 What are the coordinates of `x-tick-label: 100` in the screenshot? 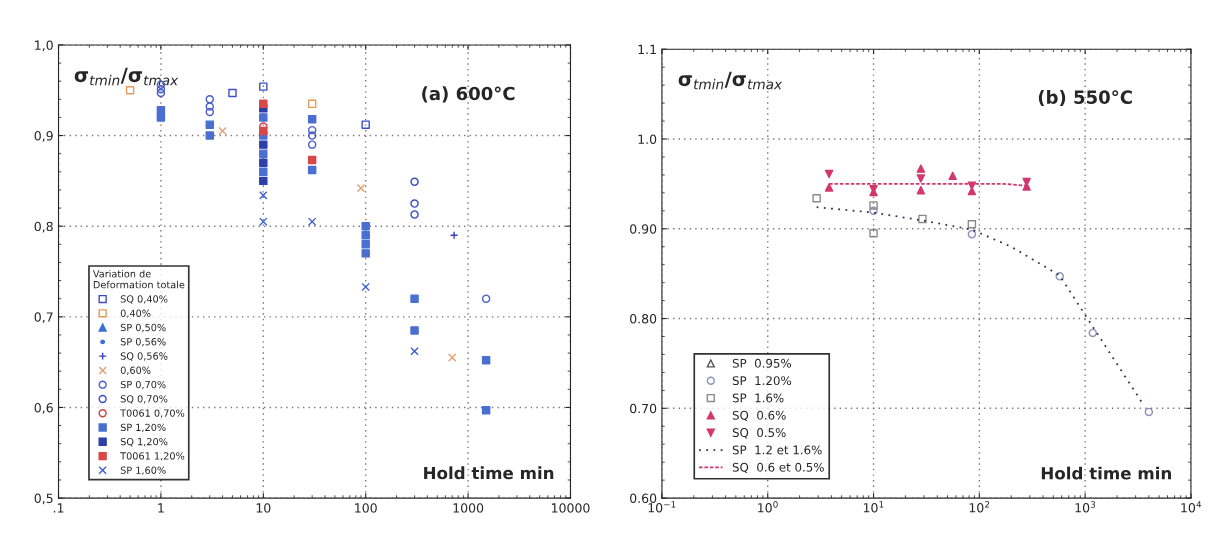 It's located at (366, 508).